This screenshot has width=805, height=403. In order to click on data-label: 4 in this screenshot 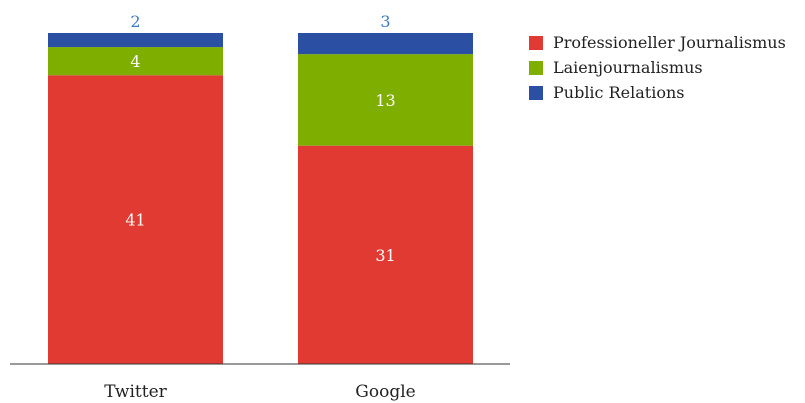, I will do `click(135, 61)`.